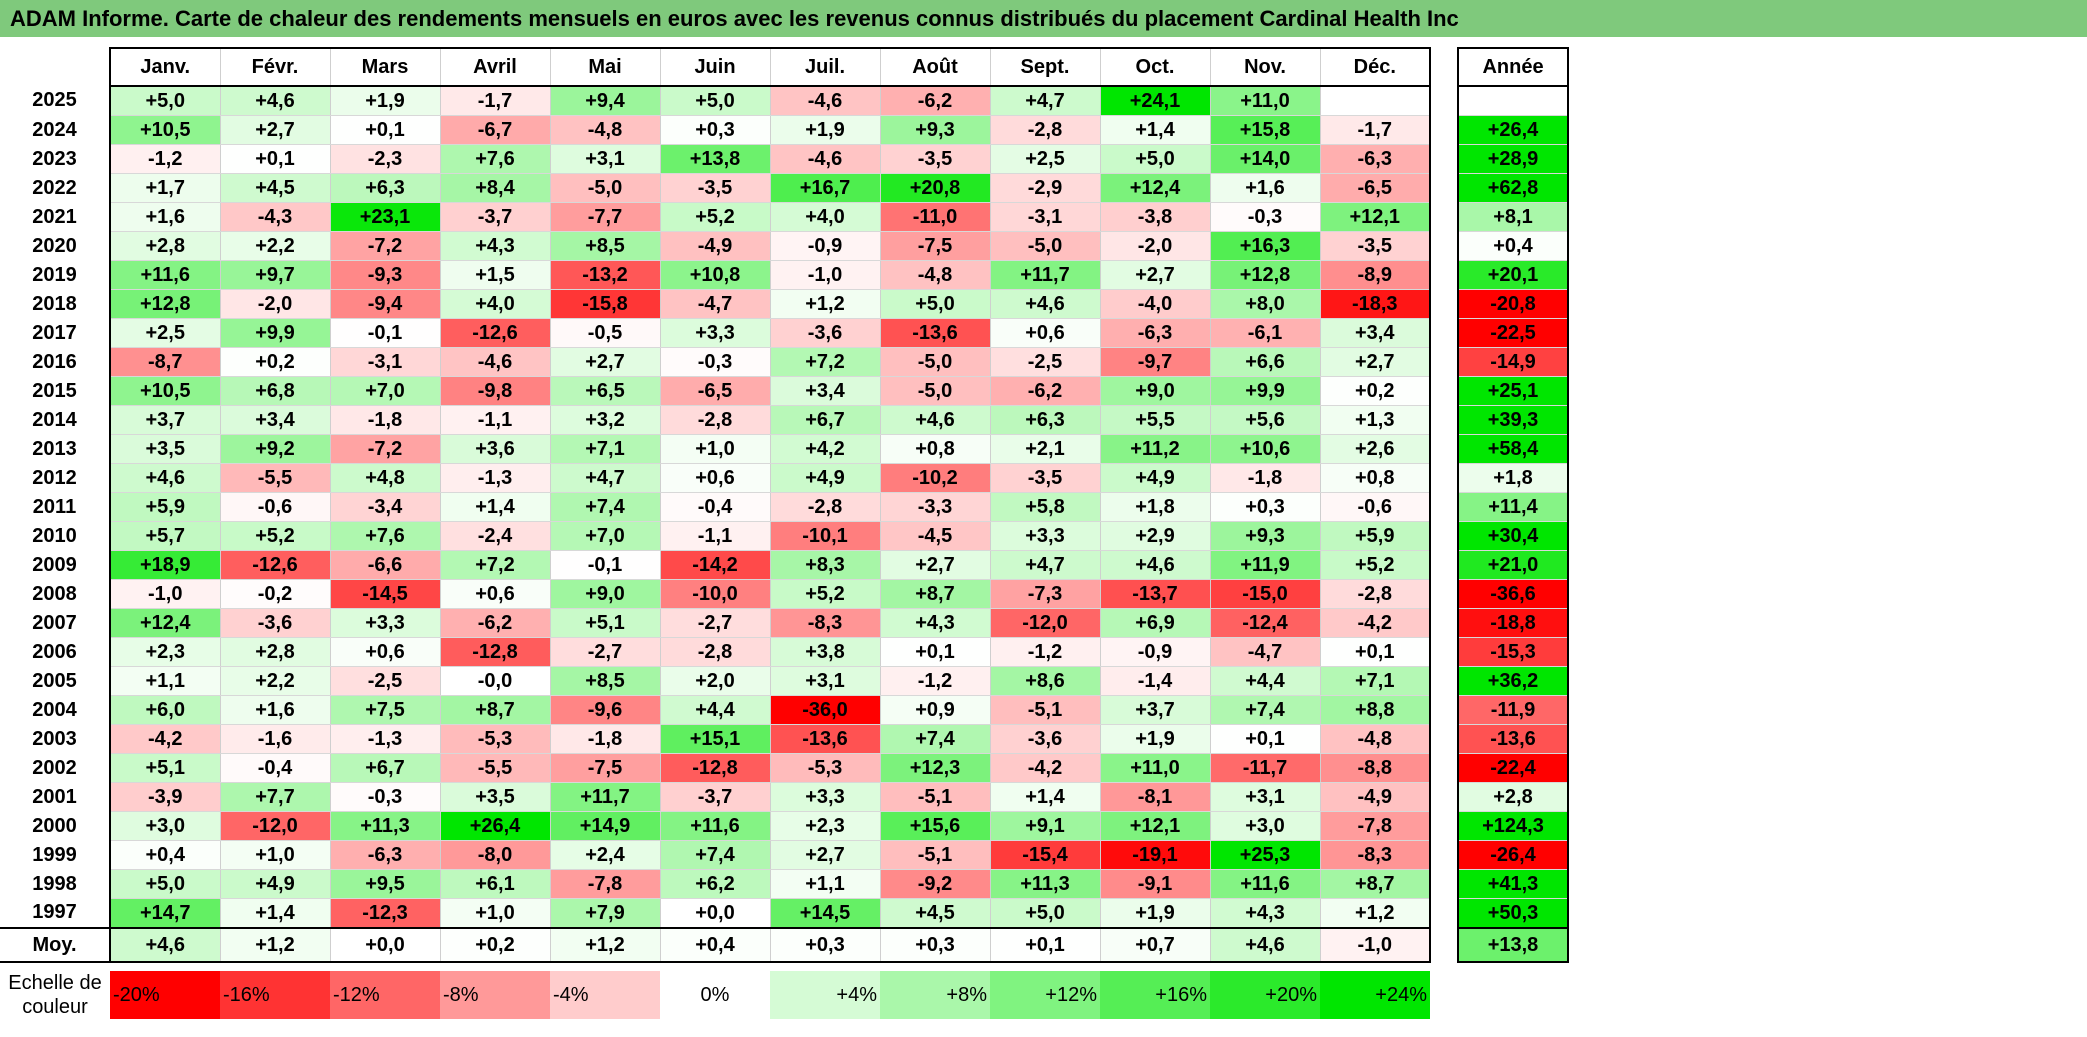 The image size is (2087, 1037). Describe the element at coordinates (715, 797) in the screenshot. I see `heat-cell: -3,7` at that location.